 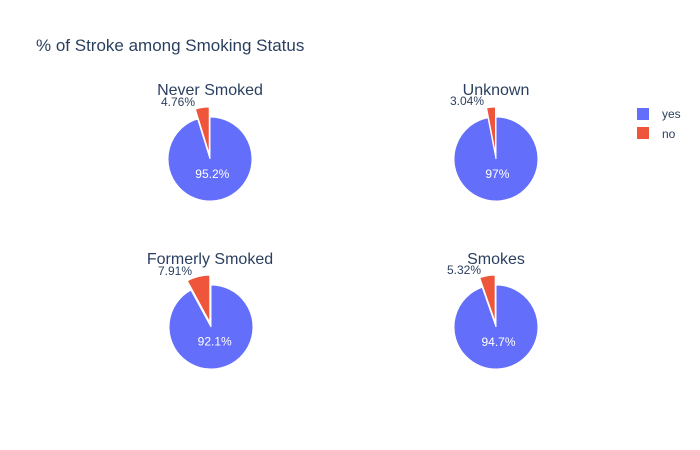 What do you see at coordinates (496, 259) in the screenshot?
I see `subplot-title-smokes: Smokes` at bounding box center [496, 259].